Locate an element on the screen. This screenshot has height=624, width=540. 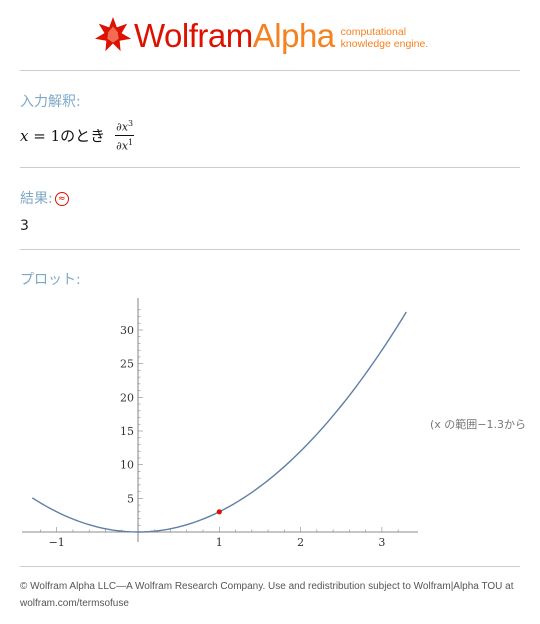
y-tick-label: 25 is located at coordinates (127, 364).